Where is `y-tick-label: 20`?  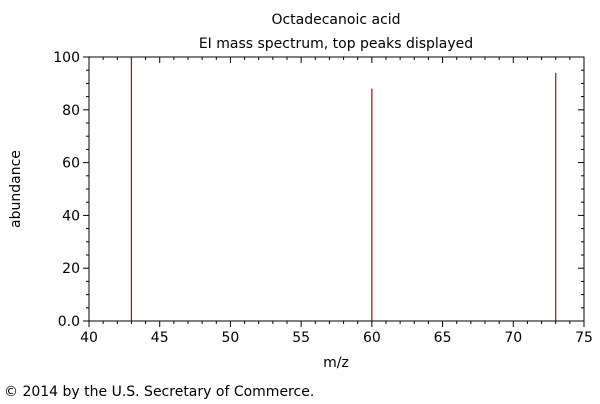
y-tick-label: 20 is located at coordinates (71, 269).